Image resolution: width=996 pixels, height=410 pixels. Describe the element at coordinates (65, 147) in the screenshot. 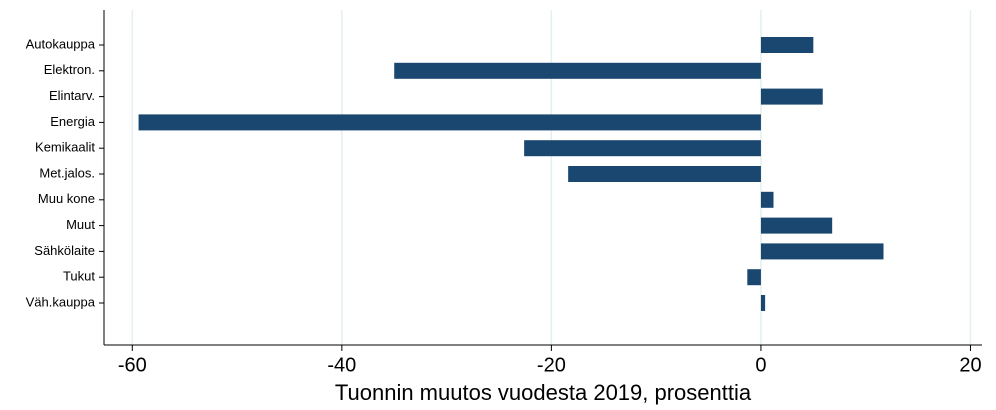

I see `y-tick-label: Kemikaalit` at that location.